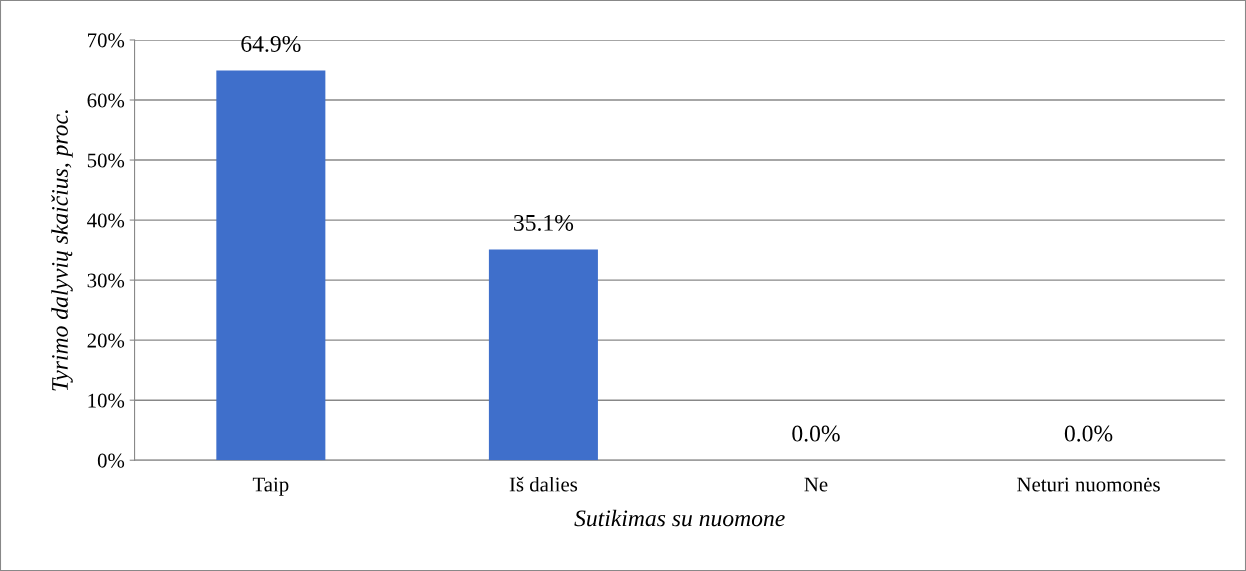 This screenshot has height=571, width=1246. What do you see at coordinates (816, 484) in the screenshot?
I see `x-tick-label: Ne` at bounding box center [816, 484].